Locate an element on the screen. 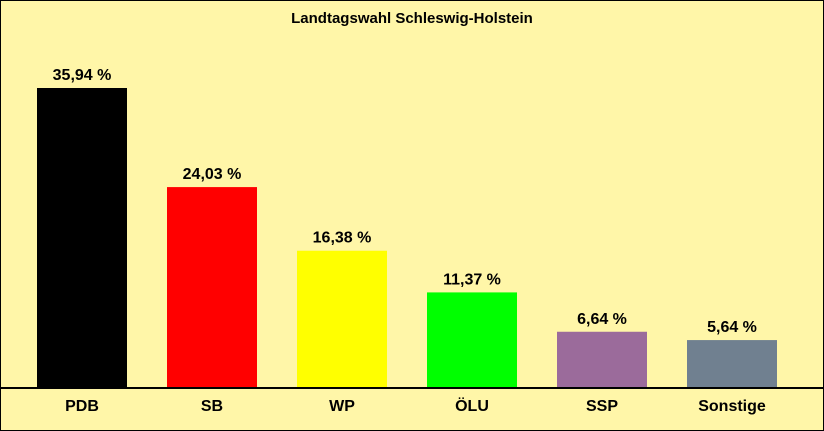  data-label-0: 35,94 % is located at coordinates (82, 75).